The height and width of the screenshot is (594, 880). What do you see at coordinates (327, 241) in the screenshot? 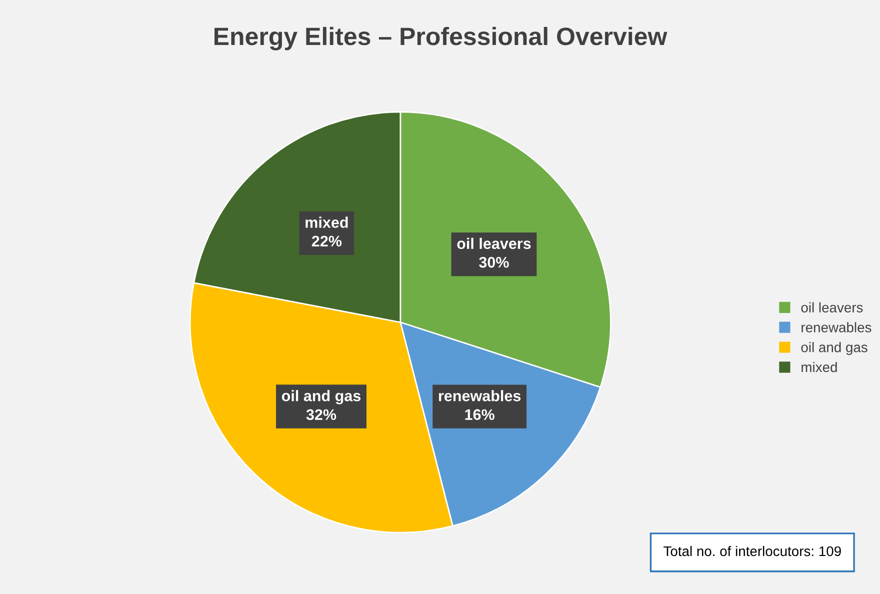
I see `data-label: 22%` at bounding box center [327, 241].